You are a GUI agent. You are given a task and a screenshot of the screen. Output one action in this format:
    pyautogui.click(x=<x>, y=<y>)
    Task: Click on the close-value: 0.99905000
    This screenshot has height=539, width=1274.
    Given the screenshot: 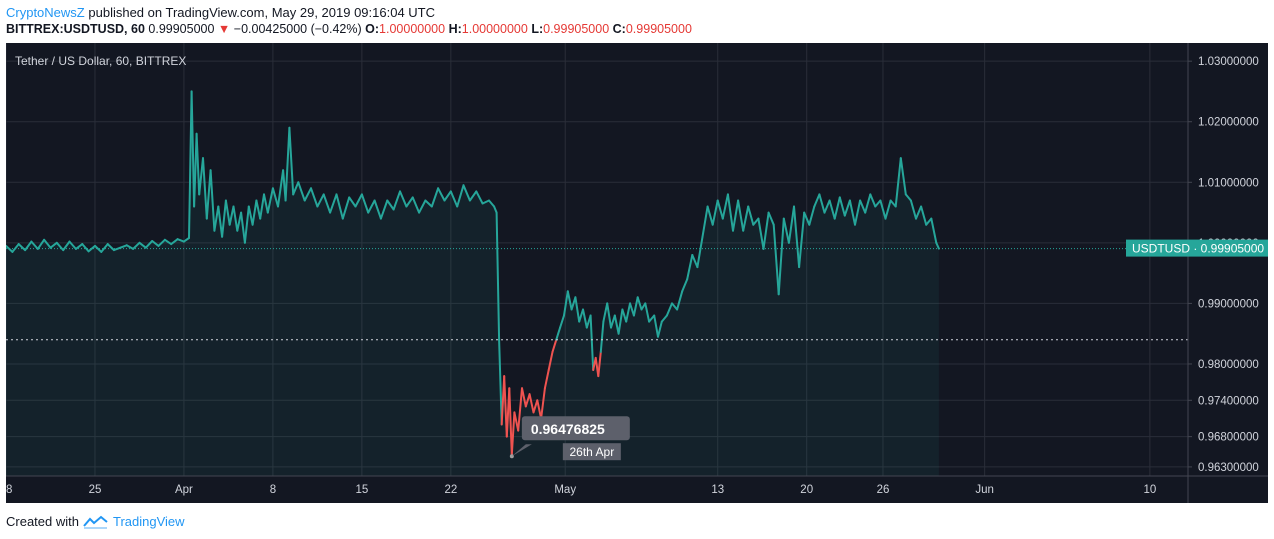 What is the action you would take?
    pyautogui.click(x=658, y=29)
    